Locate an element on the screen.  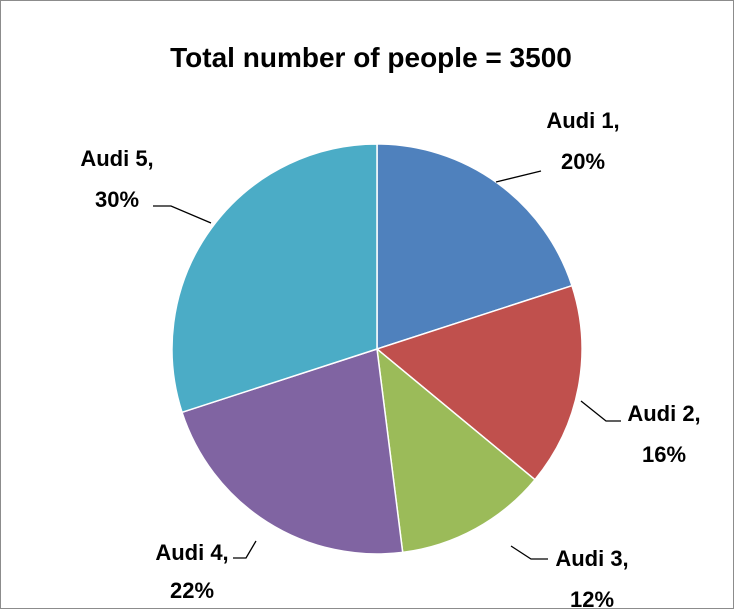
slice-label-percent-2: 16% is located at coordinates (664, 454).